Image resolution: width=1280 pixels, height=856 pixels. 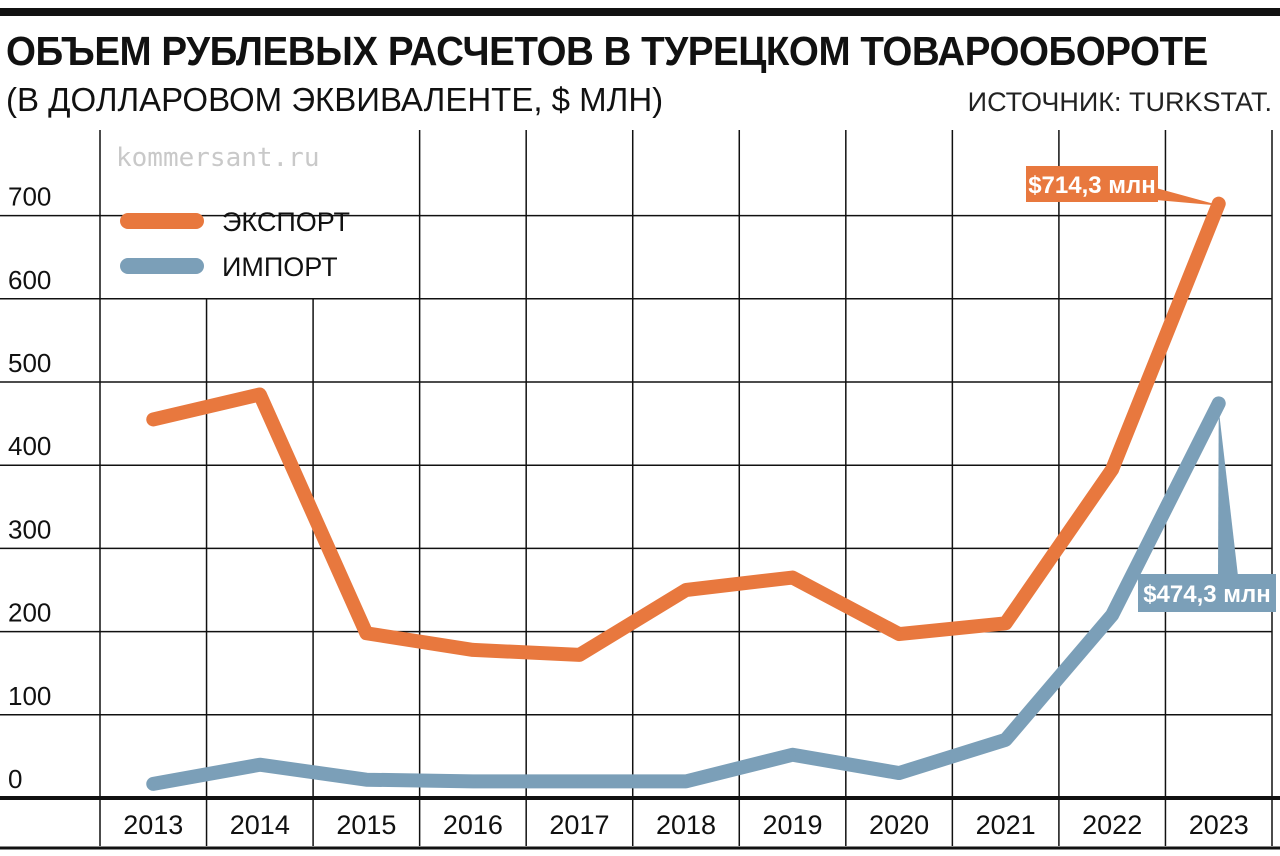 I want to click on top-rule, so click(x=640, y=12).